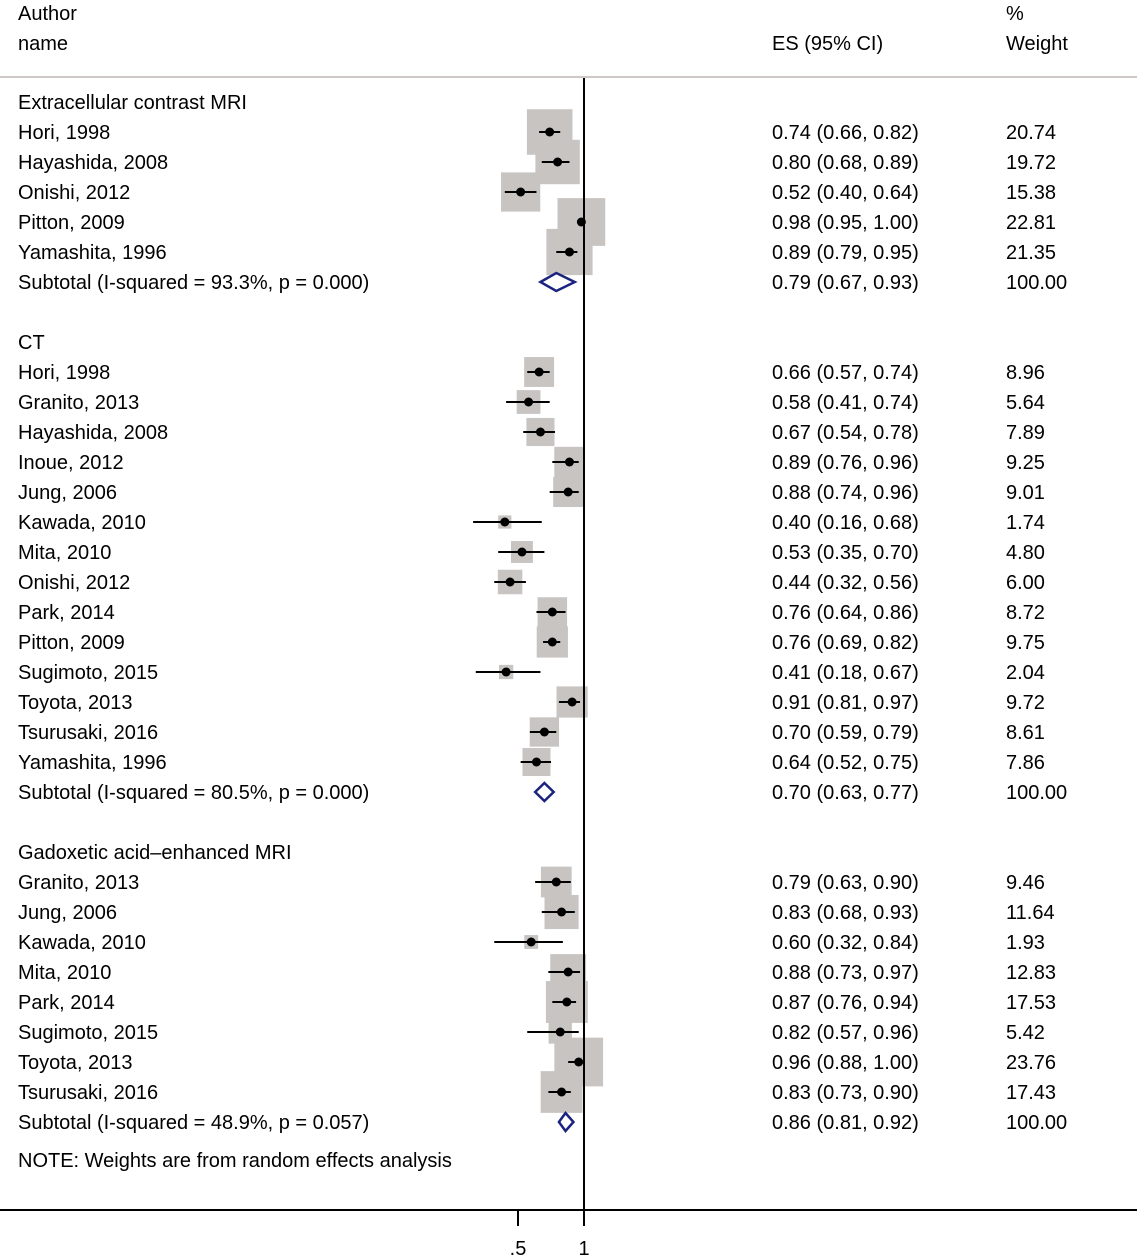 Image resolution: width=1137 pixels, height=1259 pixels. What do you see at coordinates (132, 103) in the screenshot?
I see `group-title: Extracellular contrast MRI` at bounding box center [132, 103].